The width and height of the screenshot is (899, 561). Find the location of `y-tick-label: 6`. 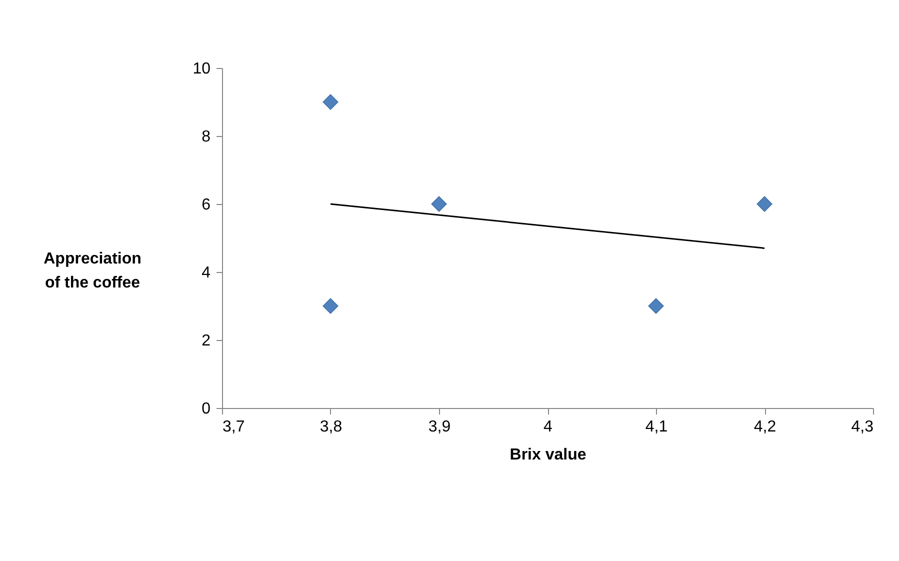

y-tick-label: 6 is located at coordinates (206, 205).